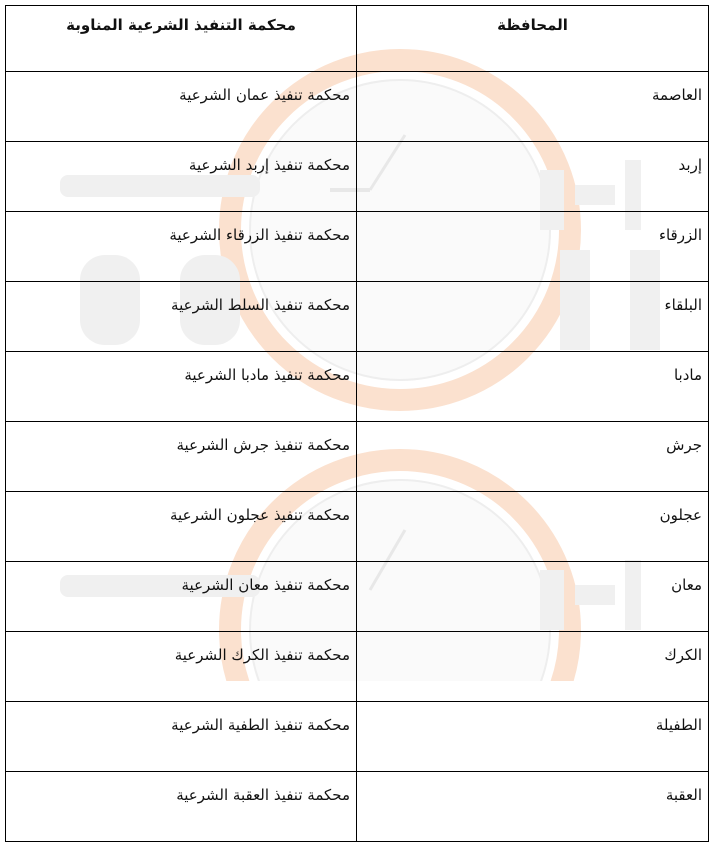  What do you see at coordinates (181, 38) in the screenshot?
I see `header-court: محكمة التنفيذ الشرعية المناوبة` at bounding box center [181, 38].